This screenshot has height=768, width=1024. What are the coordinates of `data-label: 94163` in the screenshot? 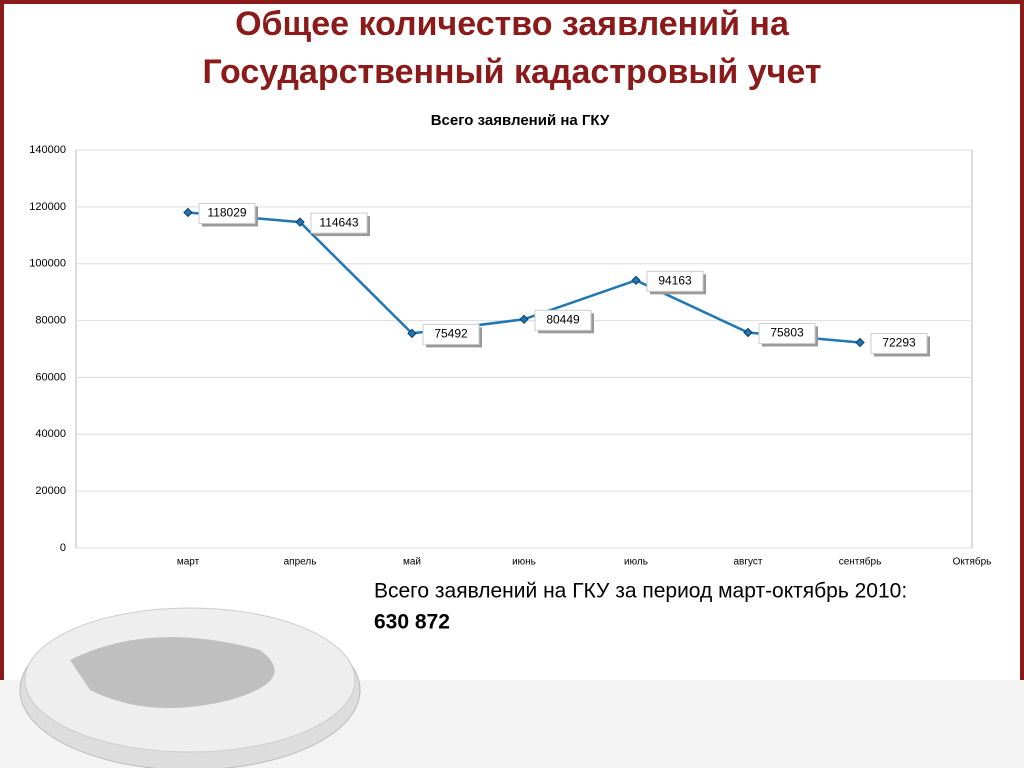 It's located at (675, 280).